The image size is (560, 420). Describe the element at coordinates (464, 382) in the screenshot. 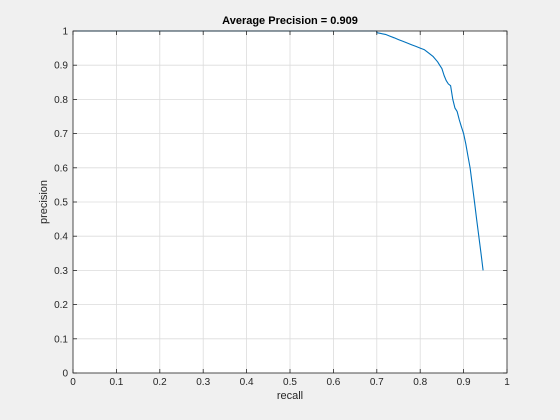

I see `x-tick-label: 0.9` at that location.